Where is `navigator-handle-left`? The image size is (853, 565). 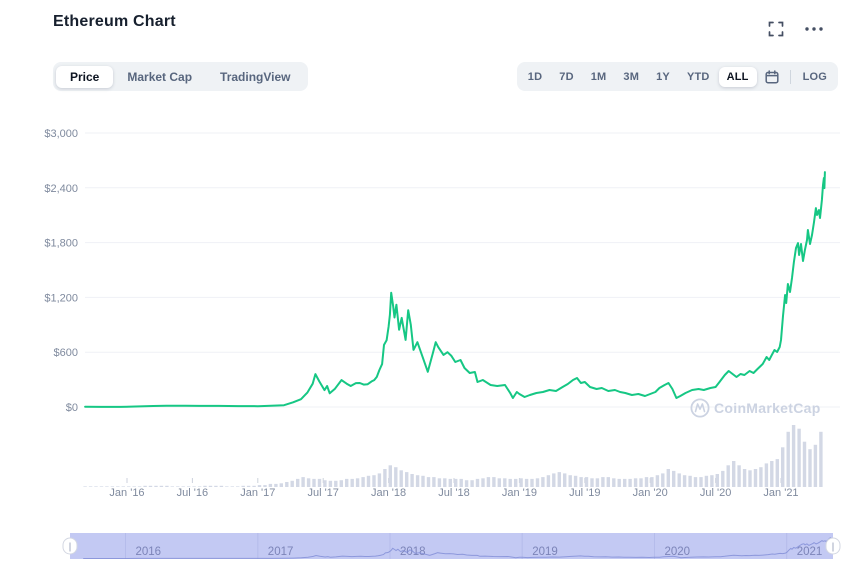 navigator-handle-left is located at coordinates (70, 546).